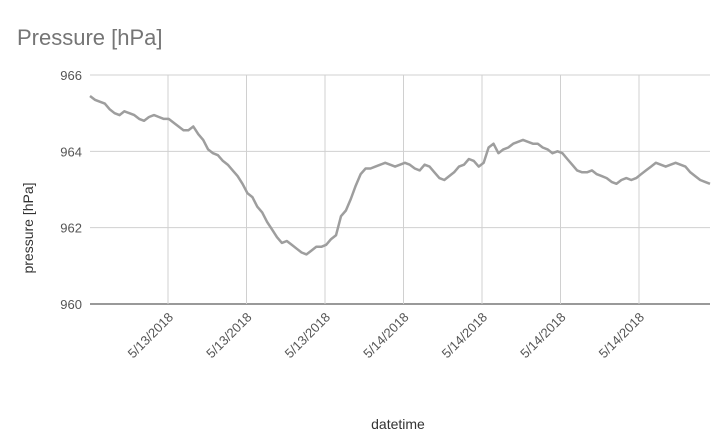 This screenshot has width=724, height=444. What do you see at coordinates (90, 37) in the screenshot?
I see `chart-title: Pressure [hPa]` at bounding box center [90, 37].